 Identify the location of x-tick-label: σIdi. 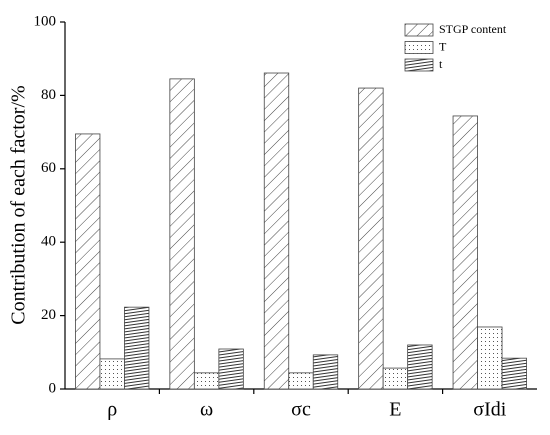
(489, 410).